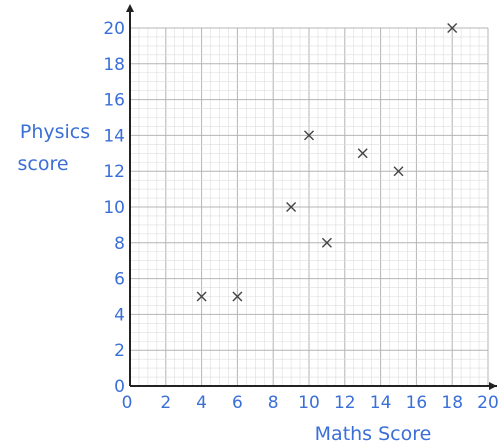  I want to click on y-tick-label: 14, so click(114, 136).